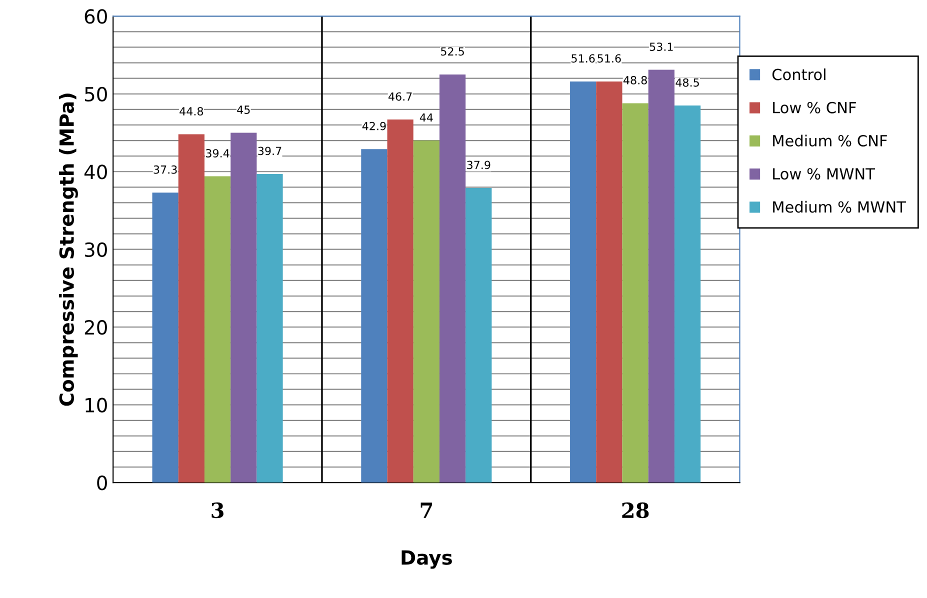  I want to click on y-tick-label: 40, so click(95, 172).